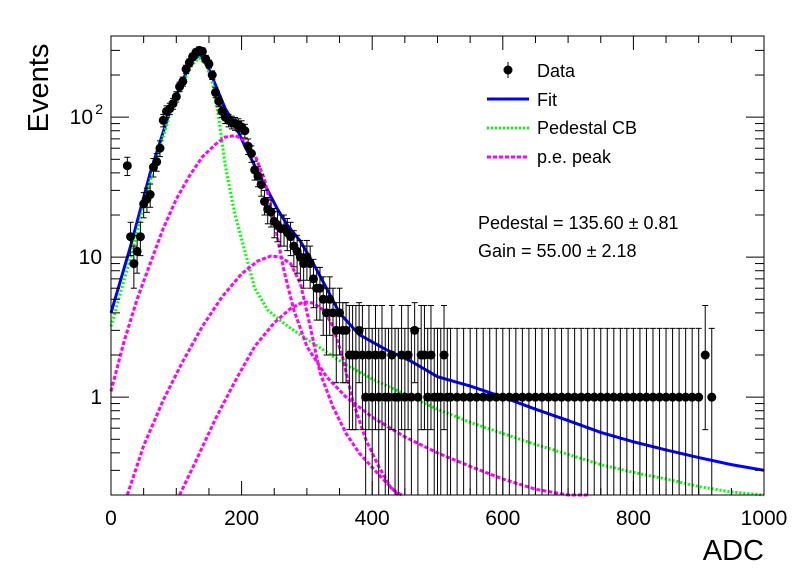 This screenshot has height=572, width=796. Describe the element at coordinates (241, 518) in the screenshot. I see `x-tick-label: 200` at that location.